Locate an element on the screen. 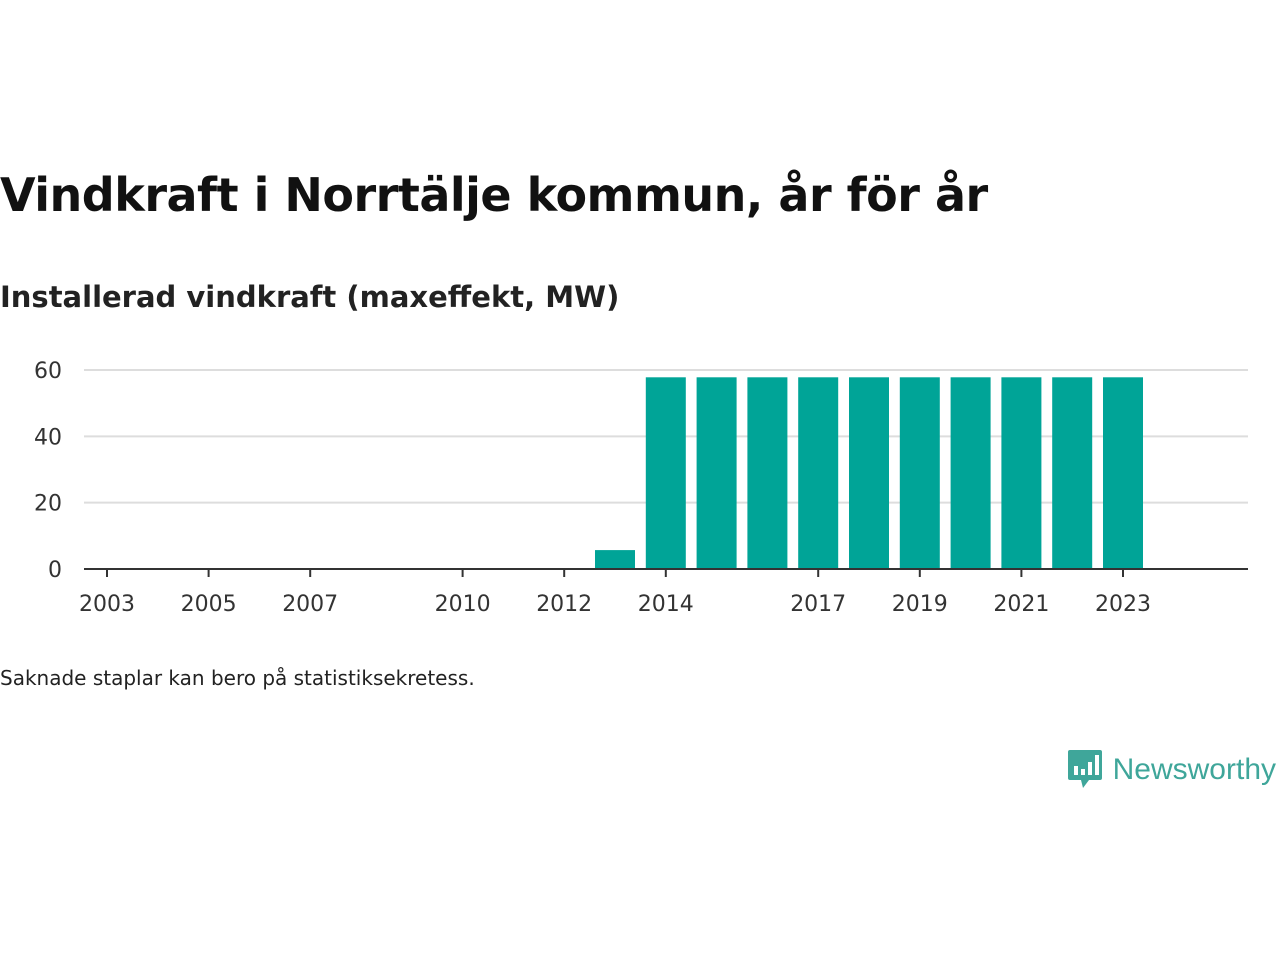  chart-title: Vindkraft i Norrtälje kommun, år för år is located at coordinates (494, 195).